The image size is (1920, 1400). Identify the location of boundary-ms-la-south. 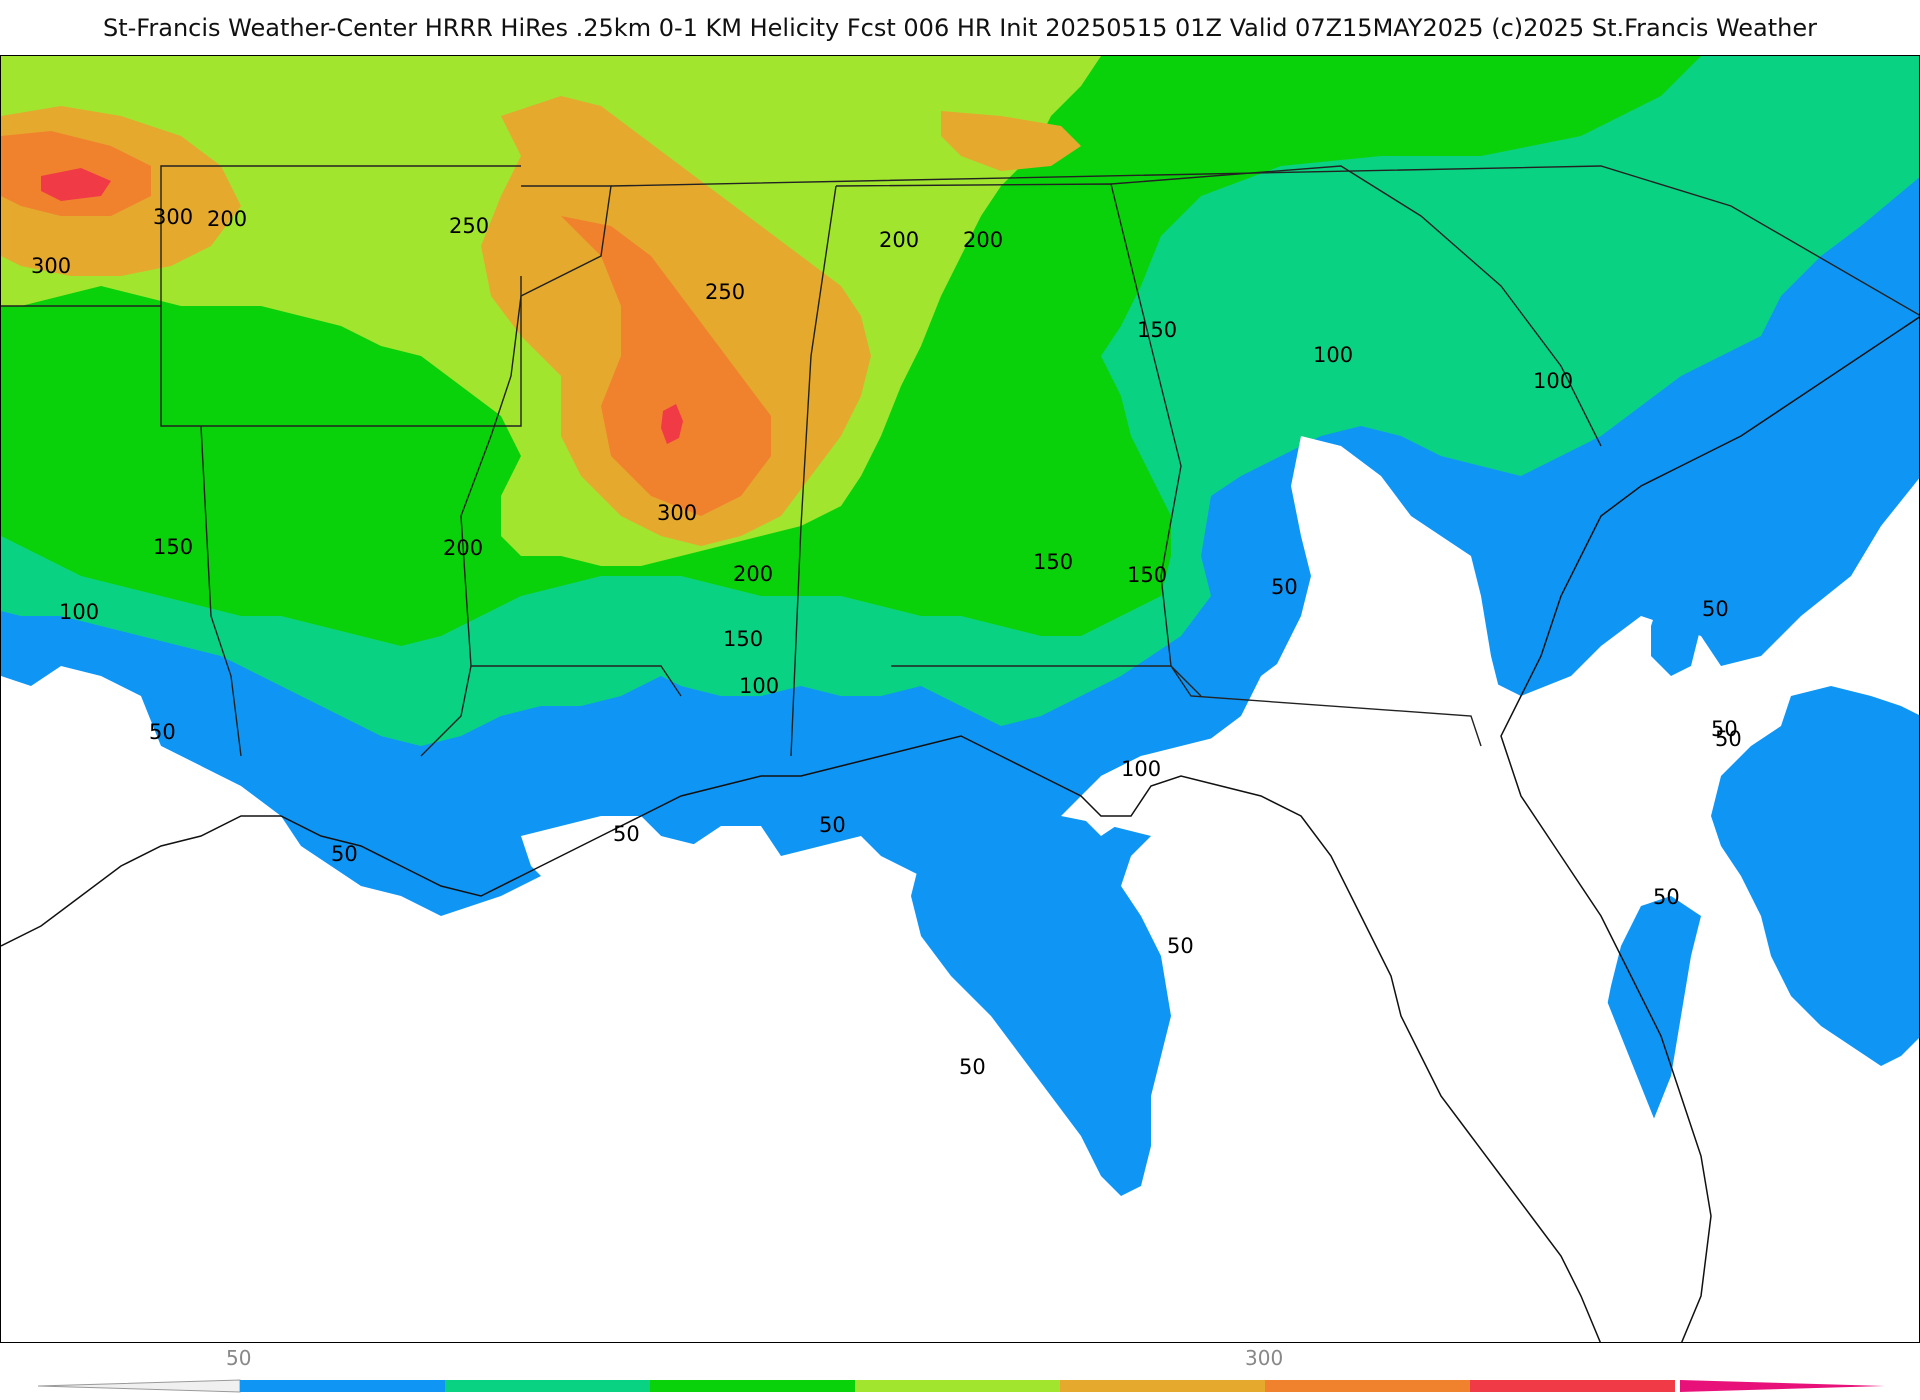
(446, 711).